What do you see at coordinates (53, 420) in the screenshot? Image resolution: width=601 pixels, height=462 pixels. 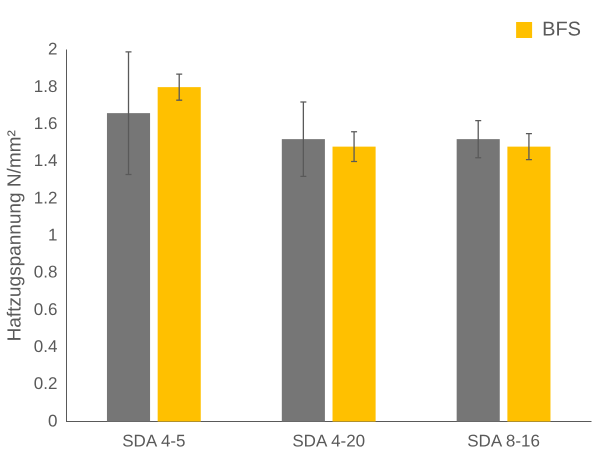 I see `y-tick-label: 0` at bounding box center [53, 420].